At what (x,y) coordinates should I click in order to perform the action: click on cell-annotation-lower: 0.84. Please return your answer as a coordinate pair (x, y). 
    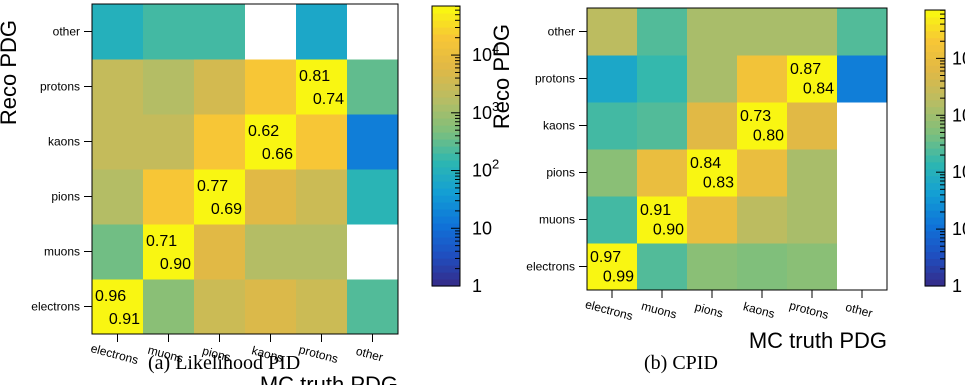
    Looking at the image, I should click on (818, 89).